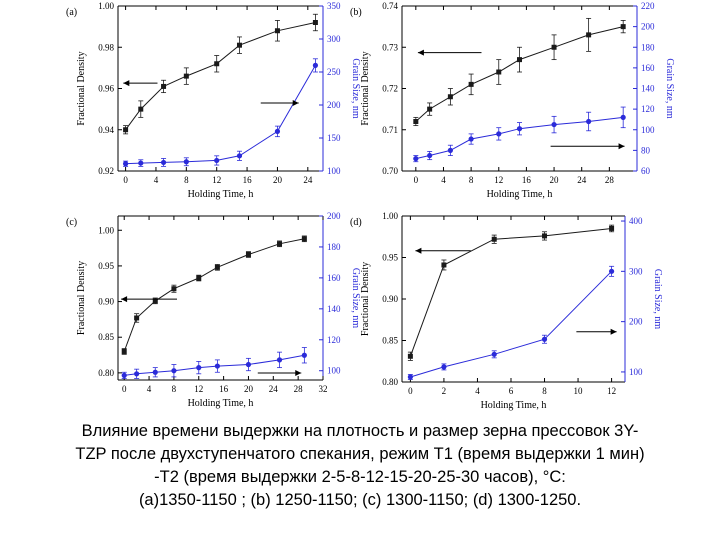 This screenshot has width=720, height=540. I want to click on y-tick-label: 0.92, so click(106, 171).